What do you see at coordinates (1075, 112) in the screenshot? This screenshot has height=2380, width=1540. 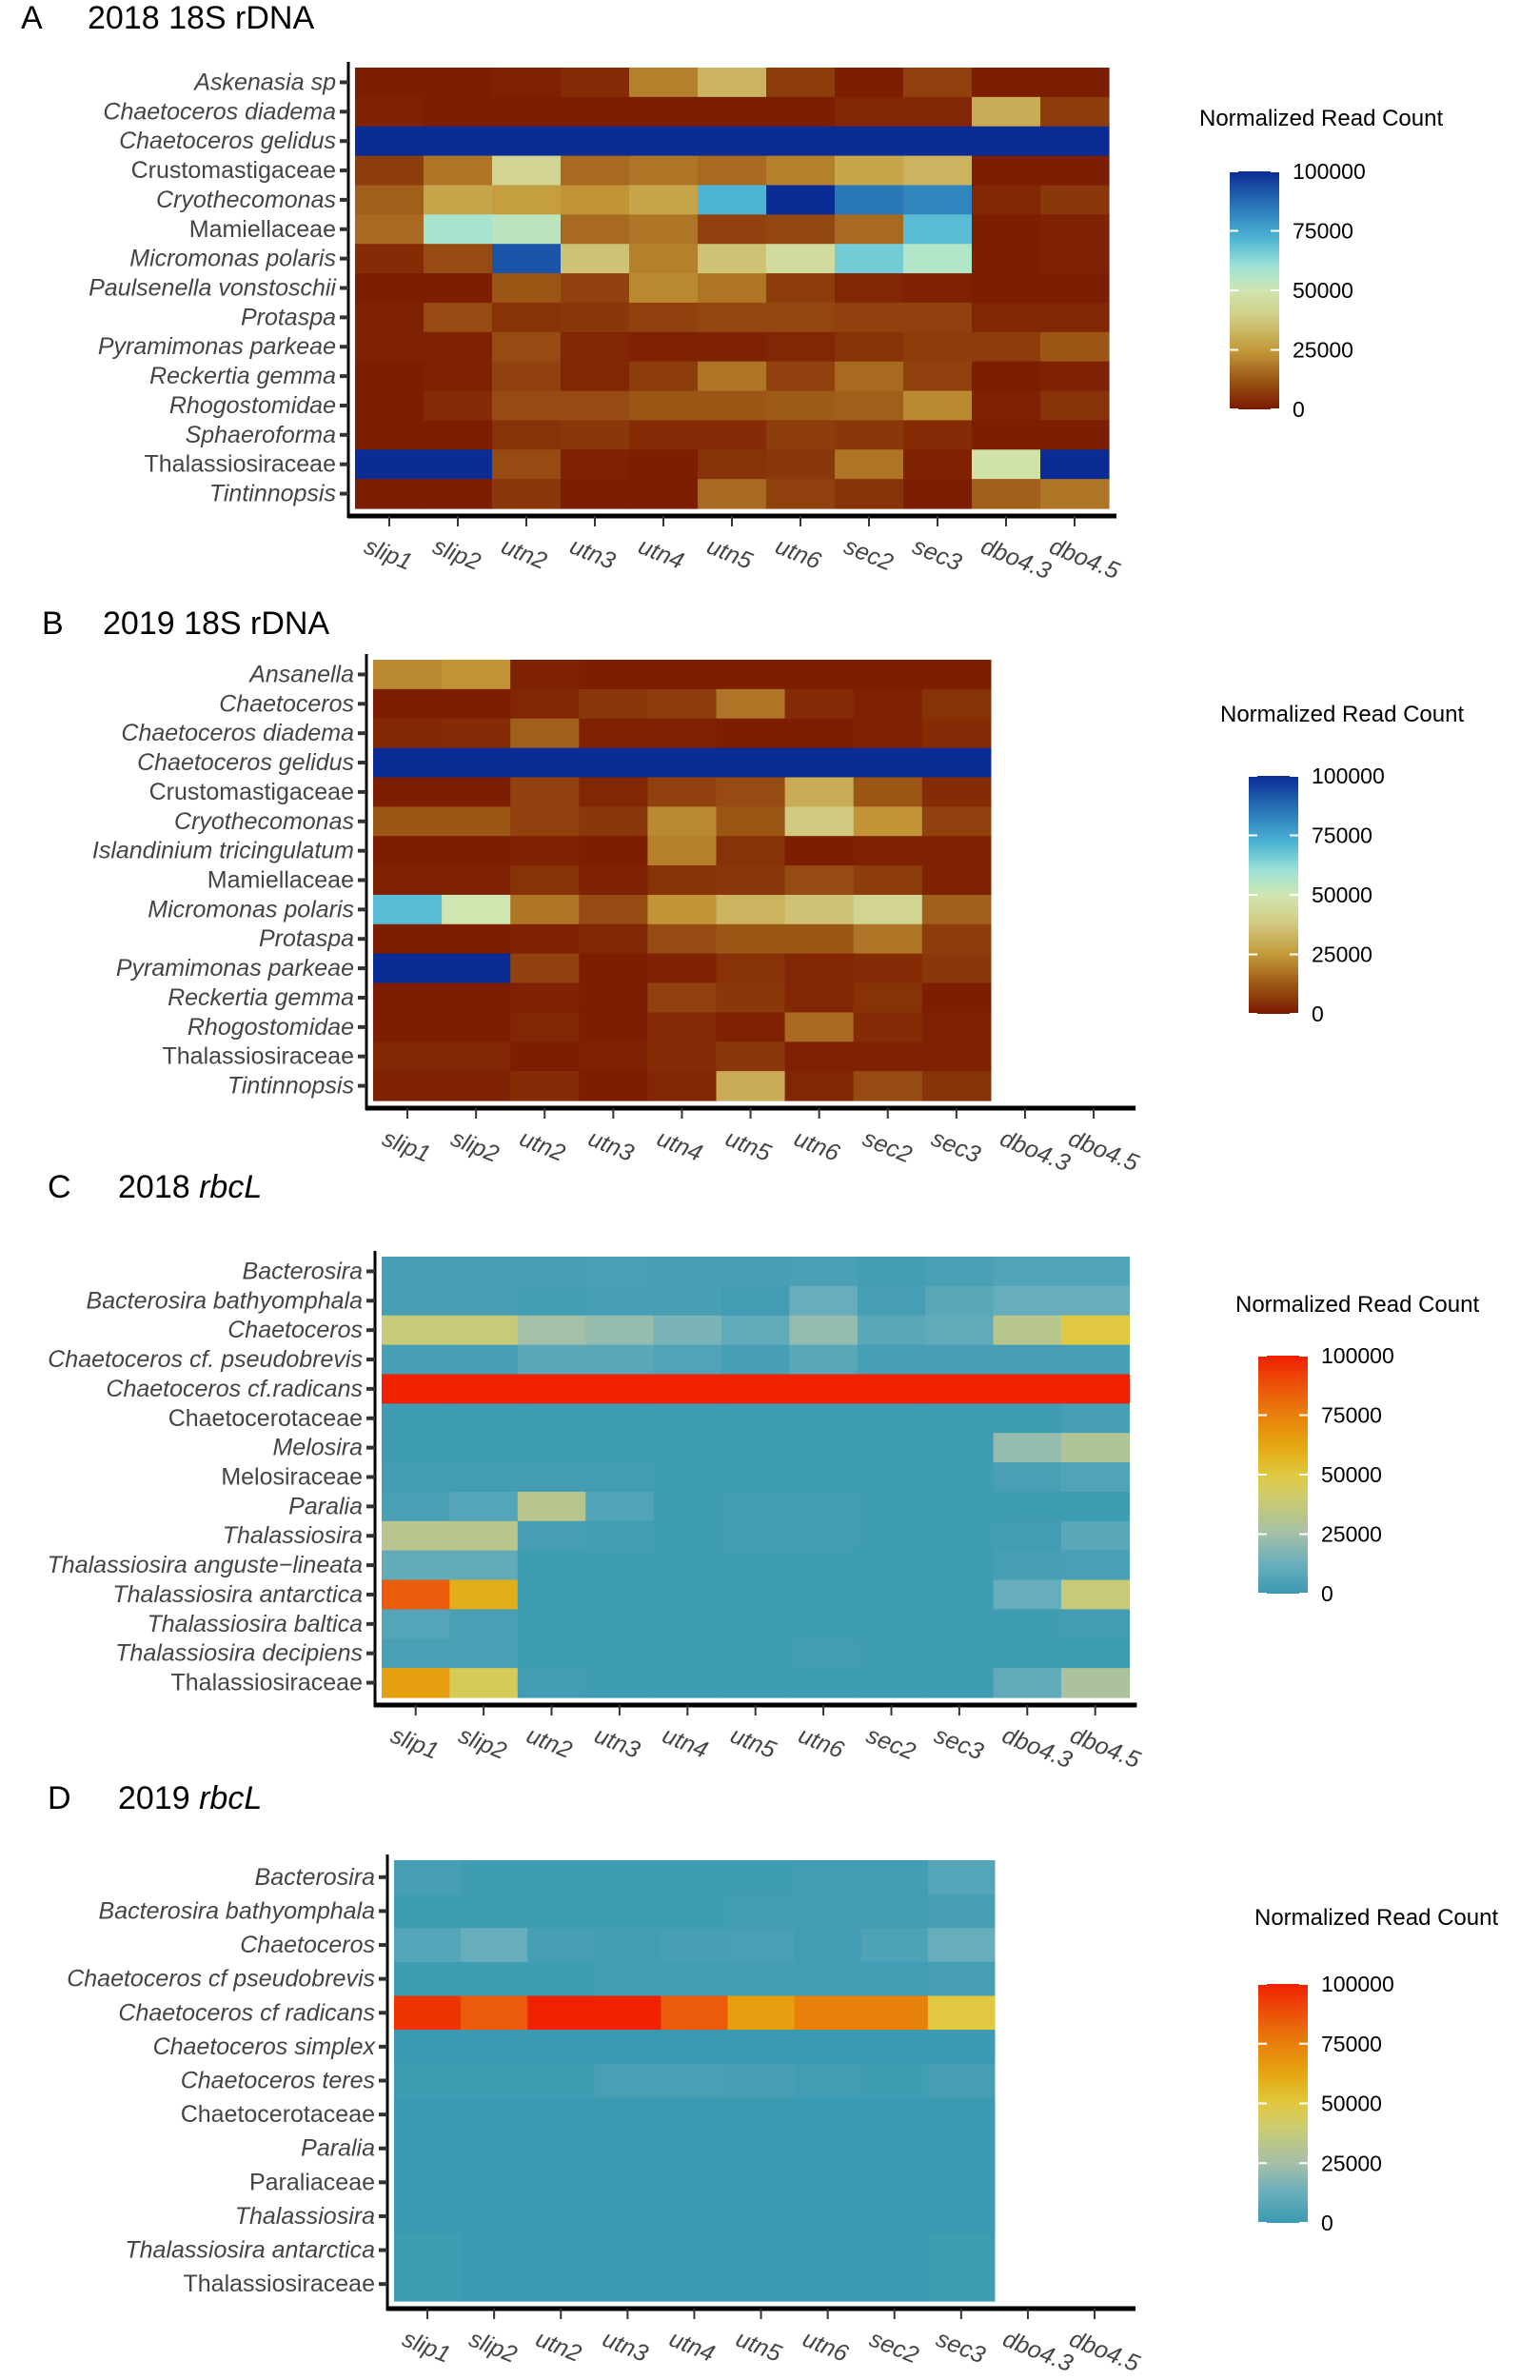 I see `heatmap-cell: Chaetoceros diadema / dbo4.5: 7000` at bounding box center [1075, 112].